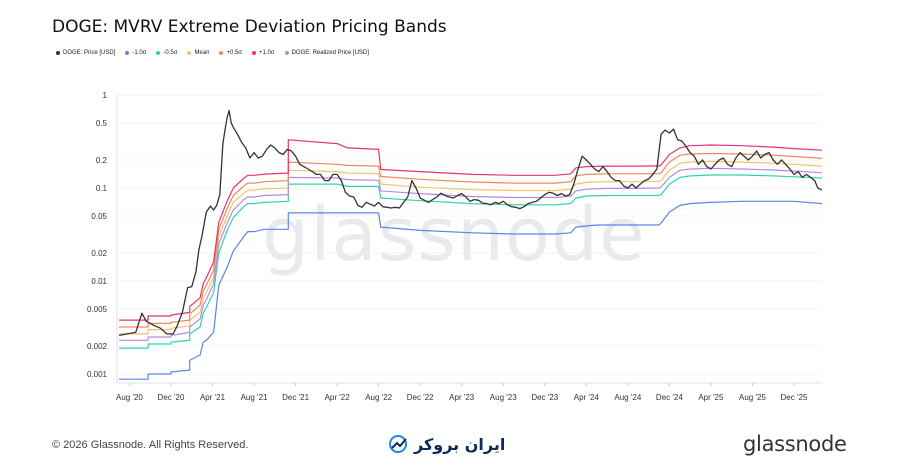 The width and height of the screenshot is (900, 471). What do you see at coordinates (189, 53) in the screenshot?
I see `legend-dot-mean` at bounding box center [189, 53].